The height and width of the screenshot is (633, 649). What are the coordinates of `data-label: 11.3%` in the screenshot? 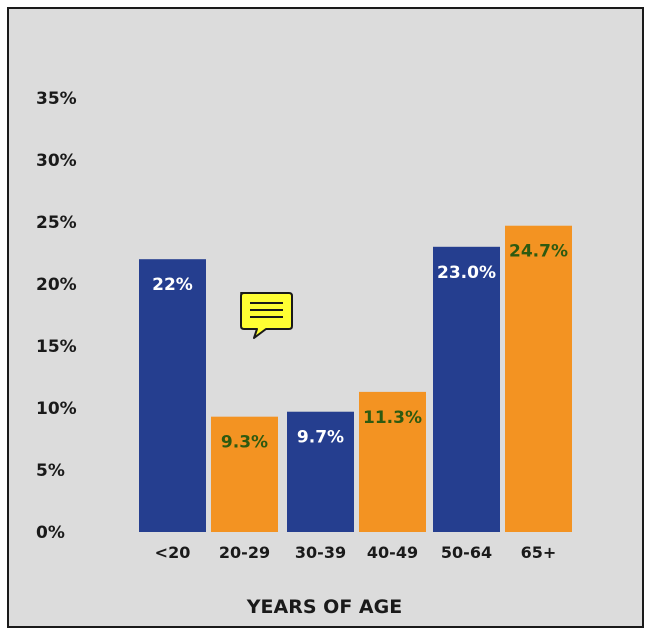 It's located at (392, 418).